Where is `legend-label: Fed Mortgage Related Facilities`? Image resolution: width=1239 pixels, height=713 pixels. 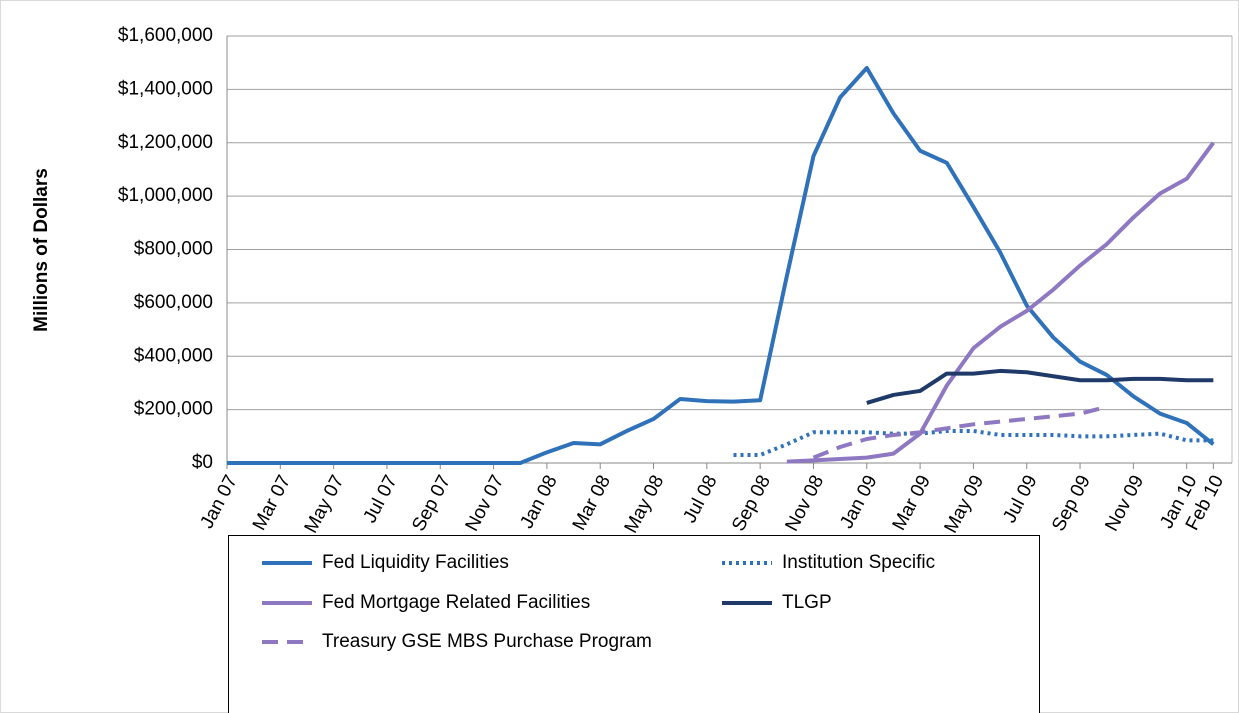 legend-label: Fed Mortgage Related Facilities is located at coordinates (456, 602).